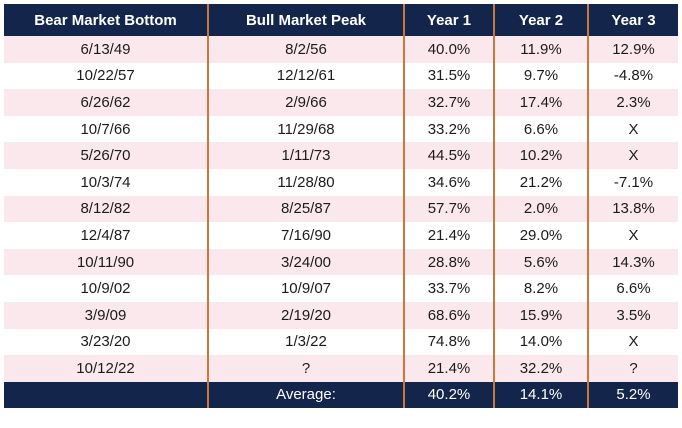  What do you see at coordinates (540, 102) in the screenshot?
I see `year-2-cell: 17.4%` at bounding box center [540, 102].